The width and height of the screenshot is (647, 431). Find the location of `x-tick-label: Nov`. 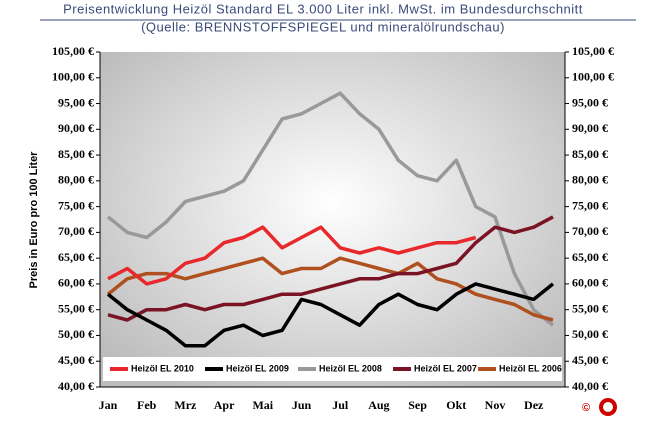

x-tick-label: Nov is located at coordinates (495, 405).